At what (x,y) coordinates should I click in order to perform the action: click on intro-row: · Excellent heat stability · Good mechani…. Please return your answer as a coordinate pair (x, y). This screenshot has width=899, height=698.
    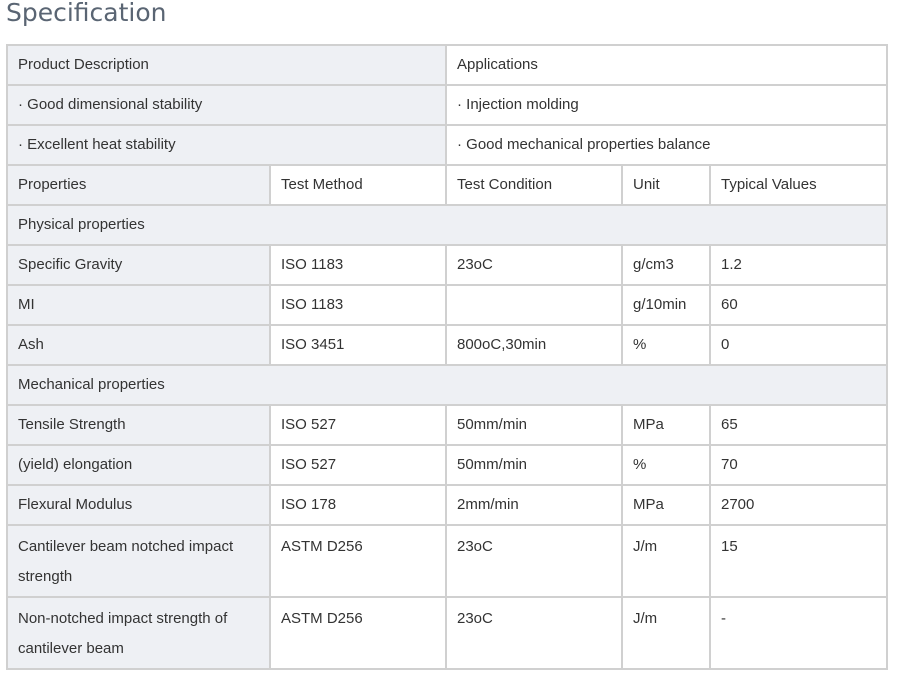
    Looking at the image, I should click on (447, 145).